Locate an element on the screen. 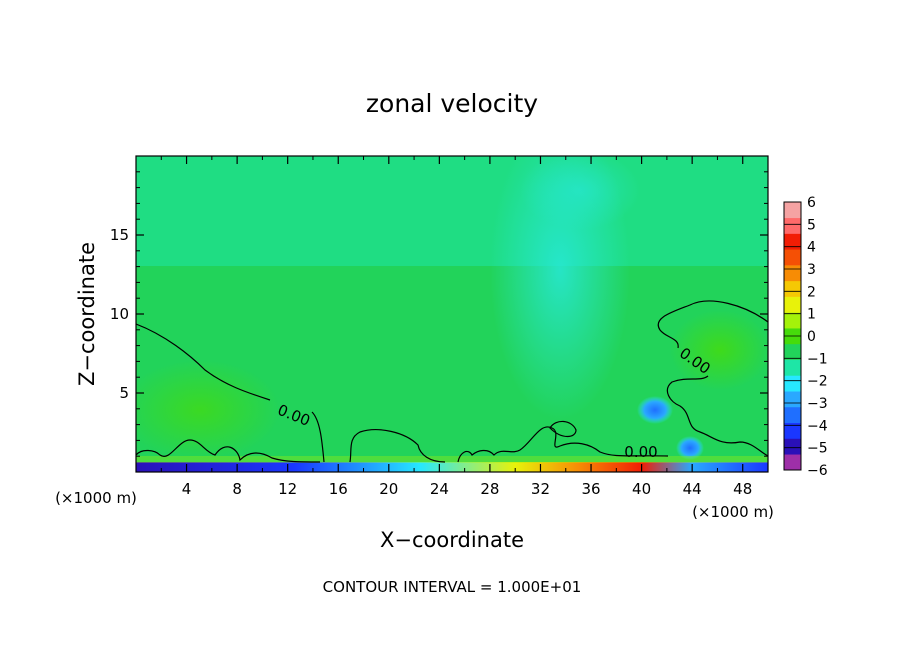  contour-label: 0.00 is located at coordinates (640, 452).